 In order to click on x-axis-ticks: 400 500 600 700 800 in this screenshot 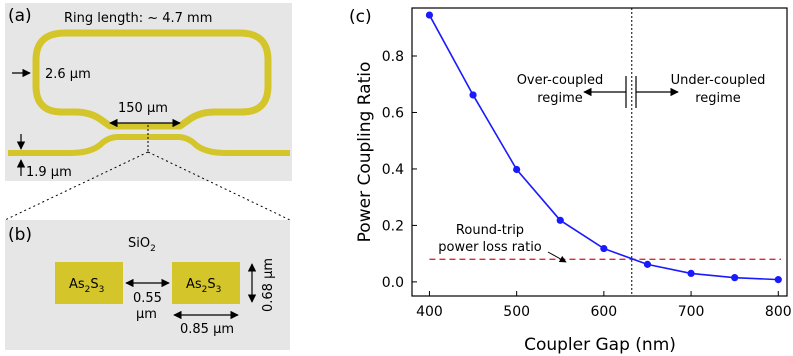, I will do `click(604, 305)`.